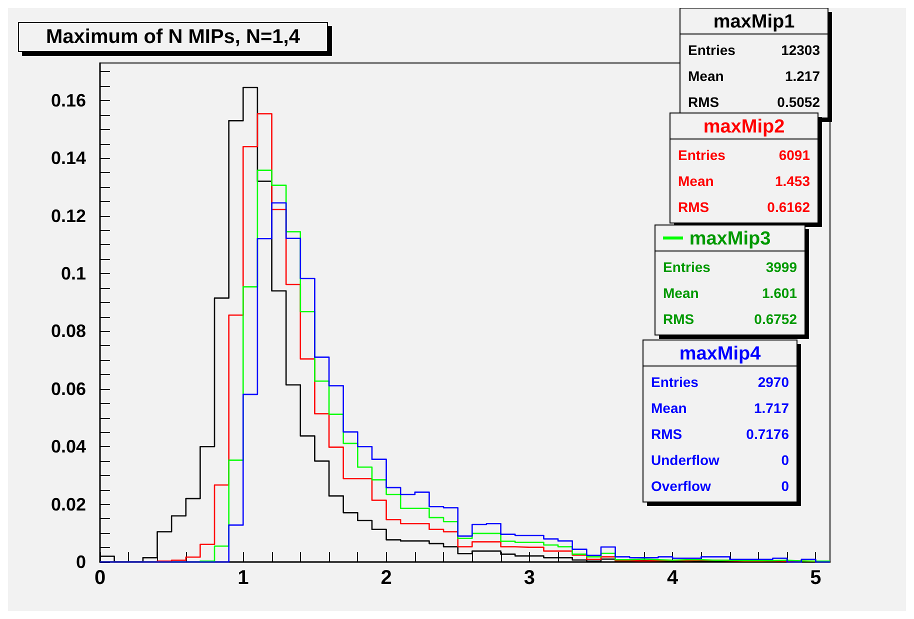 The image size is (914, 619). Describe the element at coordinates (730, 239) in the screenshot. I see `legend-label: maxMip3` at that location.